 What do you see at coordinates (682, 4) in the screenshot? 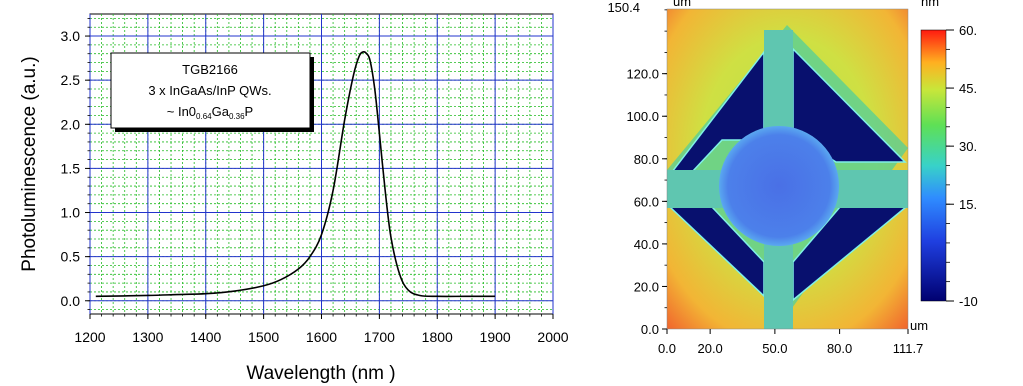
I see `afm-y-unit: um` at bounding box center [682, 4].